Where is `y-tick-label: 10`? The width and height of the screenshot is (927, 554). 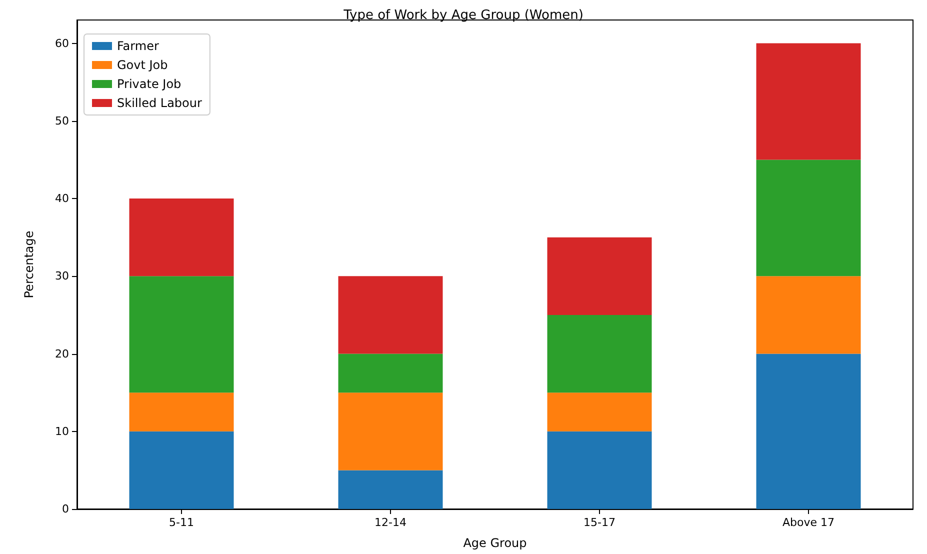 y-tick-label: 10 is located at coordinates (62, 431).